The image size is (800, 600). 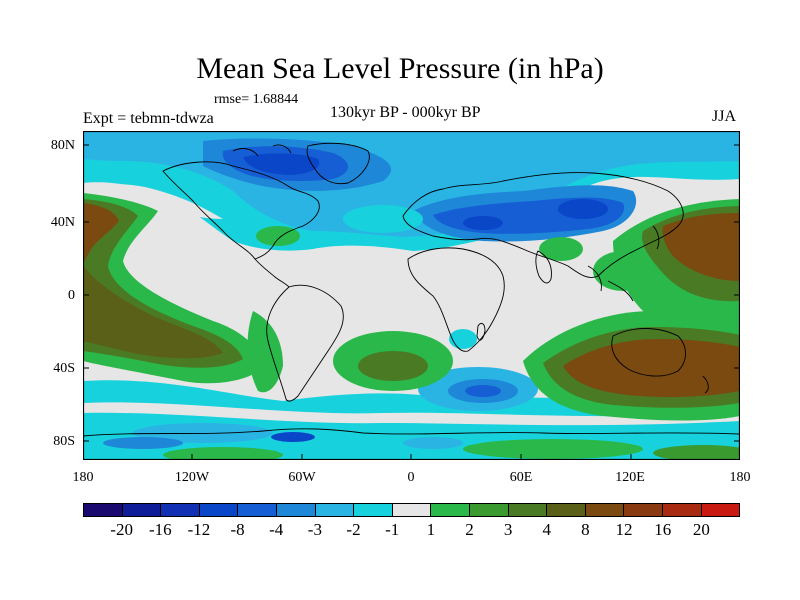 What do you see at coordinates (701, 247) in the screenshot?
I see `field-nwpacific-brown` at bounding box center [701, 247].